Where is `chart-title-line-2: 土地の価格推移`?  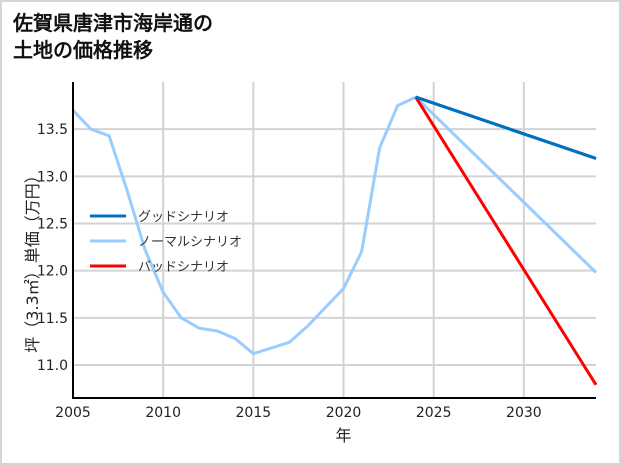 chart-title-line-2: 土地の価格推移 is located at coordinates (83, 50).